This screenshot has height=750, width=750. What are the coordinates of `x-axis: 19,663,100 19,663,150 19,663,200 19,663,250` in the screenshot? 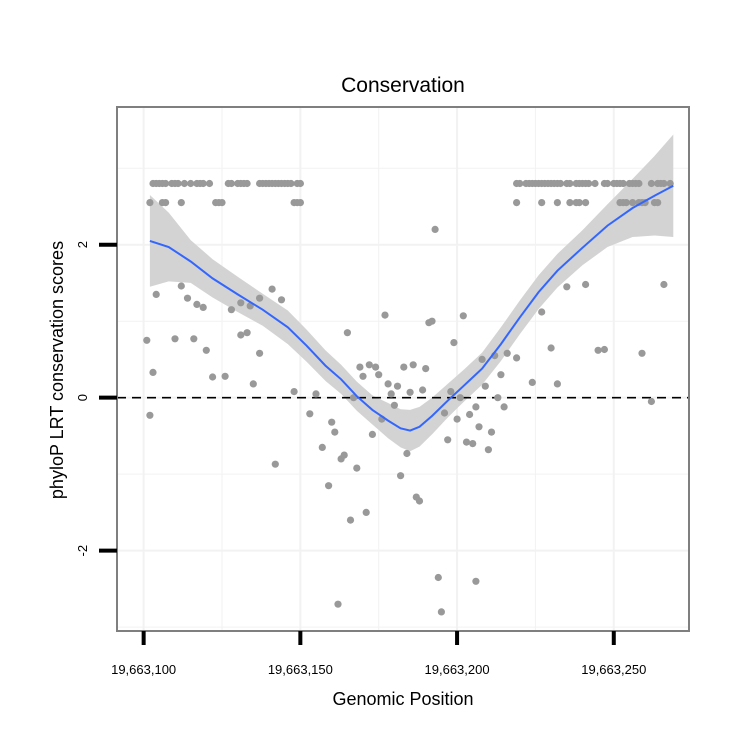 It's located at (378, 654).